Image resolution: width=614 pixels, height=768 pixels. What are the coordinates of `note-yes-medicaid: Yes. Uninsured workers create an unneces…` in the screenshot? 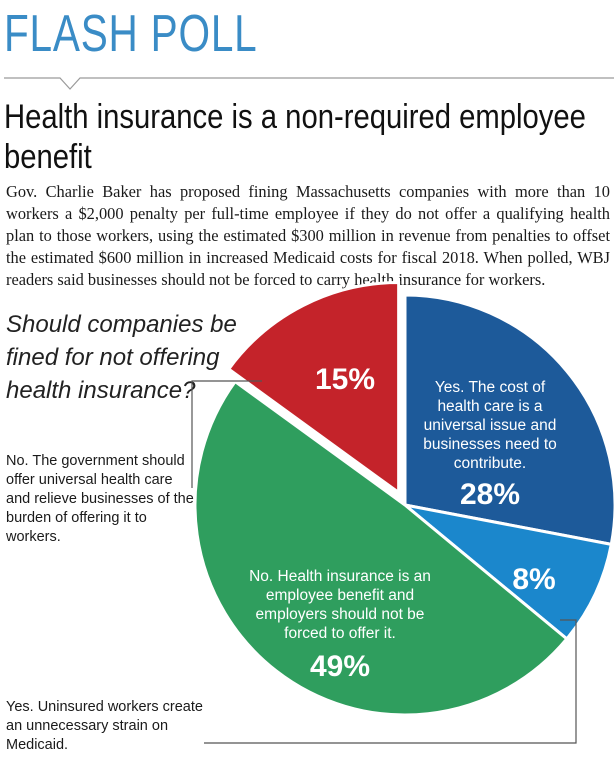 It's located at (104, 726).